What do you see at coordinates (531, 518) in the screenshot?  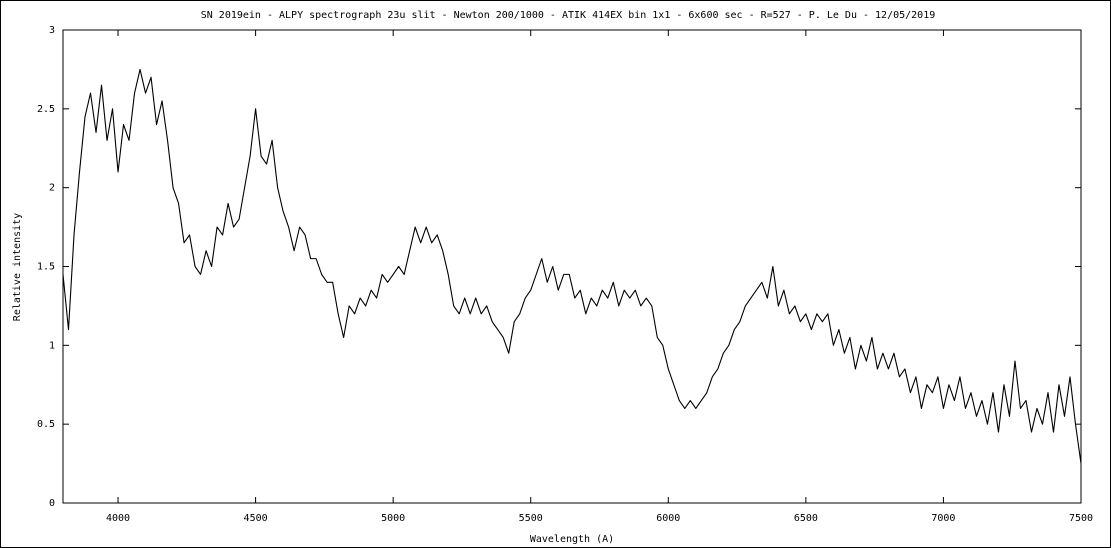 I see `x-tick-label: 5500` at bounding box center [531, 518].